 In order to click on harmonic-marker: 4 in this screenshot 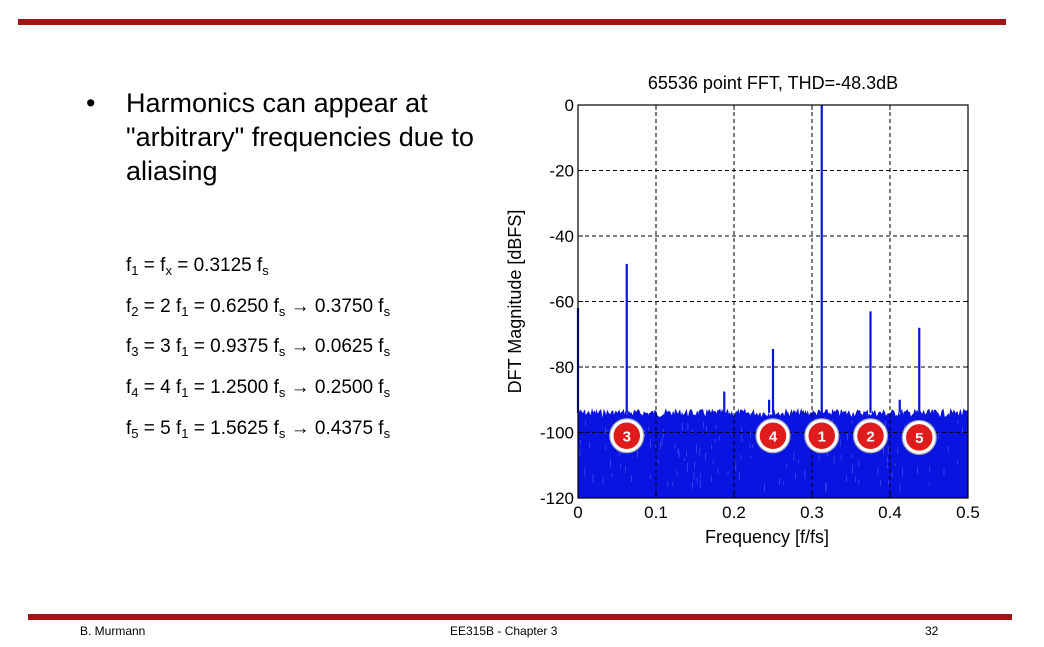, I will do `click(773, 436)`.